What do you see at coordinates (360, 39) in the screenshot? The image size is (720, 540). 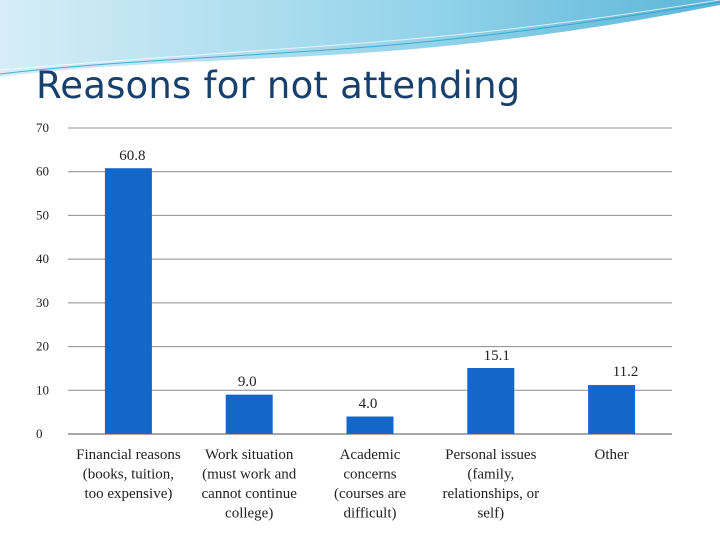 I see `header-wave-decoration` at bounding box center [360, 39].